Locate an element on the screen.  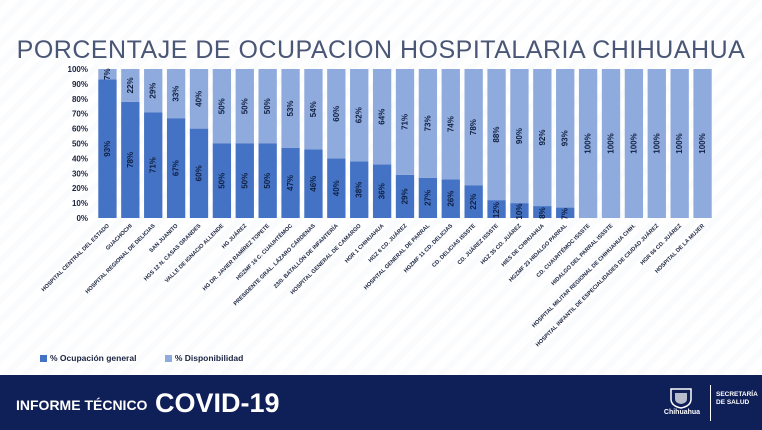
data-label-disponibilidad: 60% is located at coordinates (336, 114).